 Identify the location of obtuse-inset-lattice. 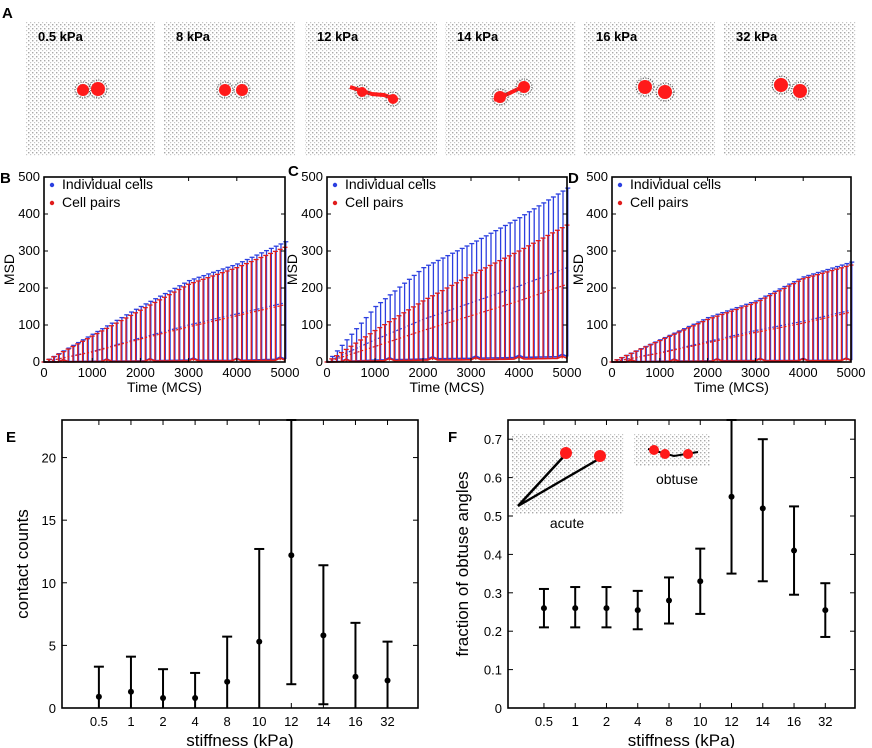
(672, 450).